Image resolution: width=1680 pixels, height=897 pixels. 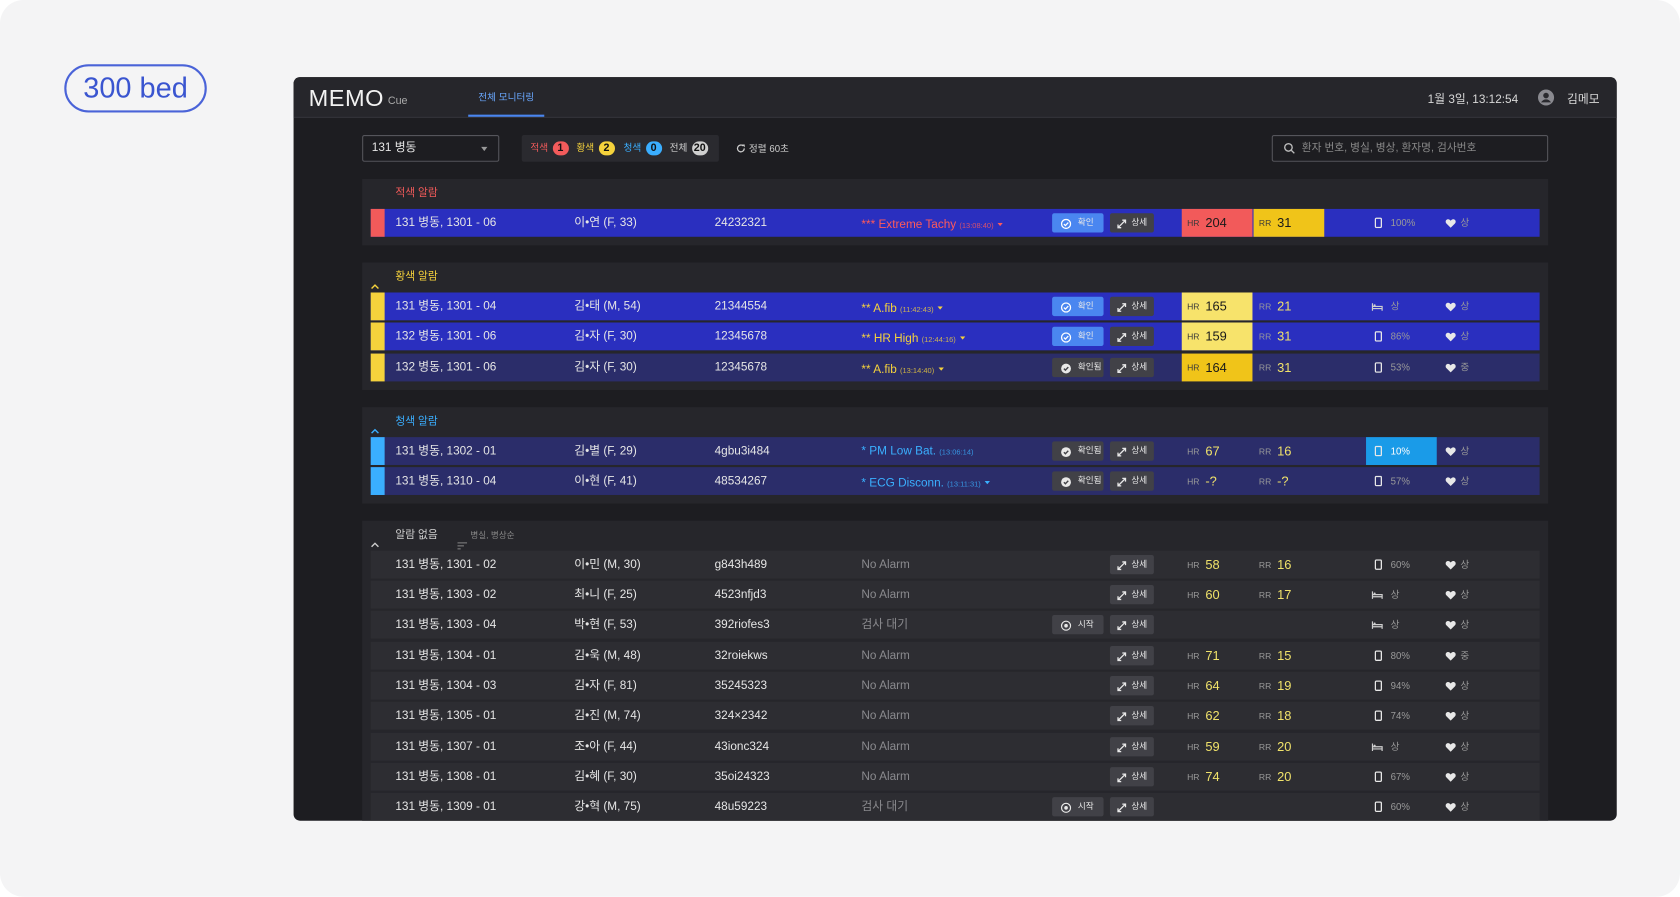 What do you see at coordinates (484, 149) in the screenshot?
I see `caret` at bounding box center [484, 149].